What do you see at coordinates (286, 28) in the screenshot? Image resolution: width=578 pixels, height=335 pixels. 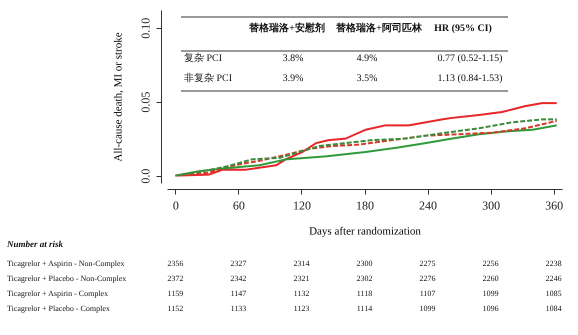 I see `annotation: 替格瑞洛+安慰剂` at bounding box center [286, 28].